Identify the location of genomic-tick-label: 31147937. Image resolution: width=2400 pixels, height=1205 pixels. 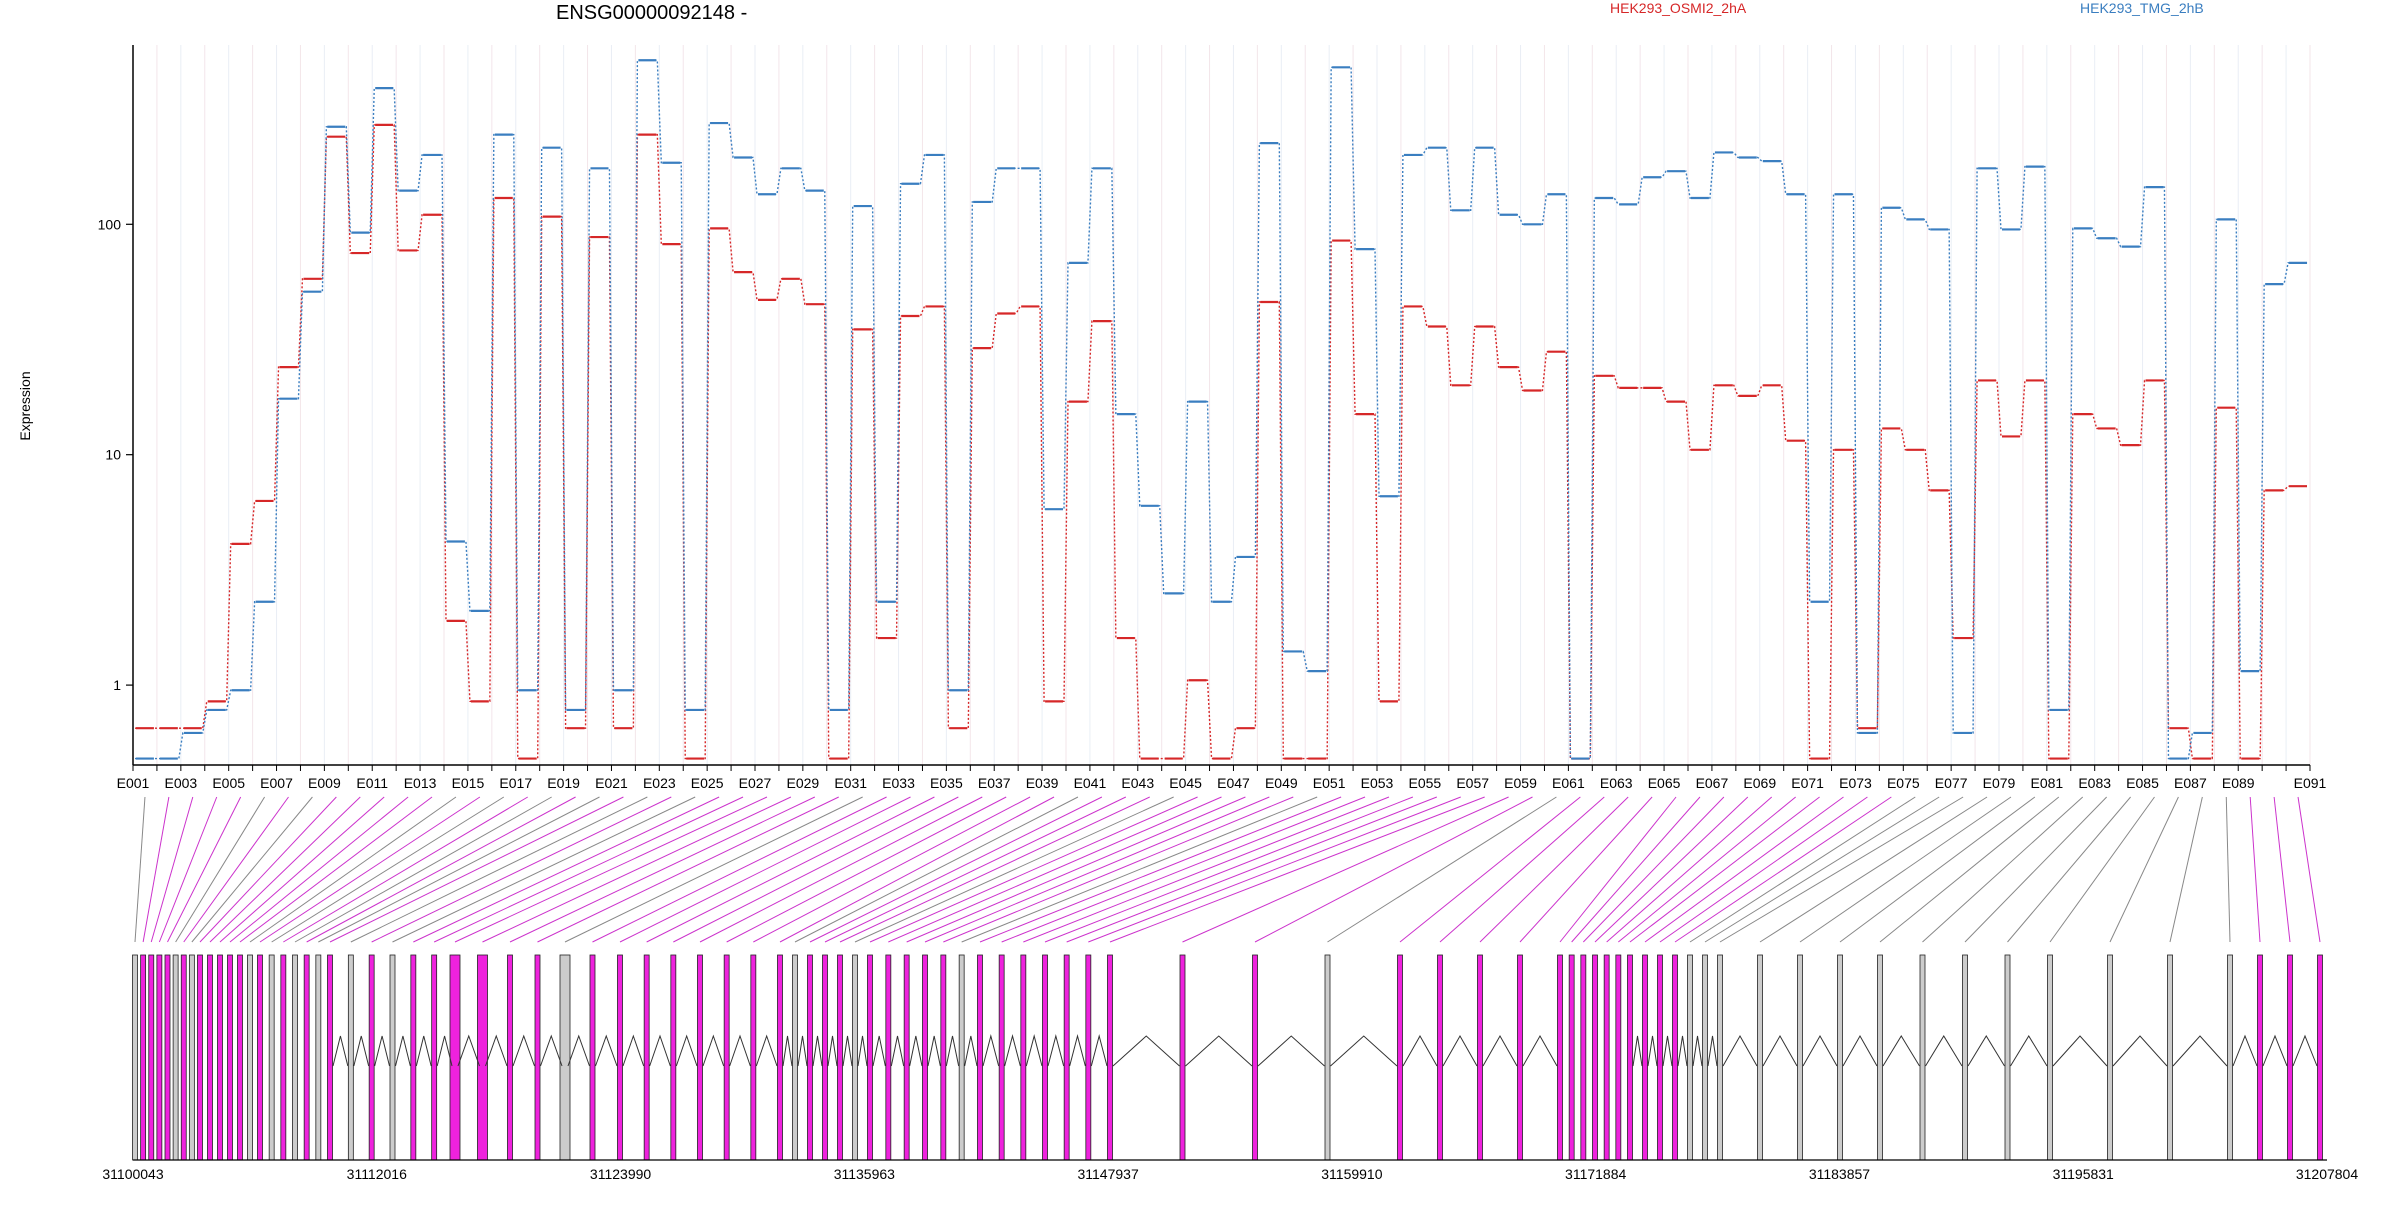
(1107, 1174).